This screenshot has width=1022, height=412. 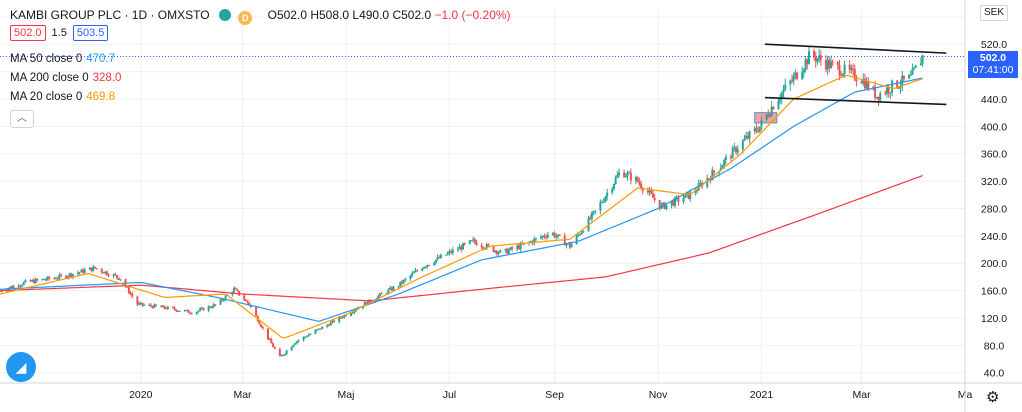 What do you see at coordinates (21, 367) in the screenshot?
I see `tradingview-logo-icon: ◢` at bounding box center [21, 367].